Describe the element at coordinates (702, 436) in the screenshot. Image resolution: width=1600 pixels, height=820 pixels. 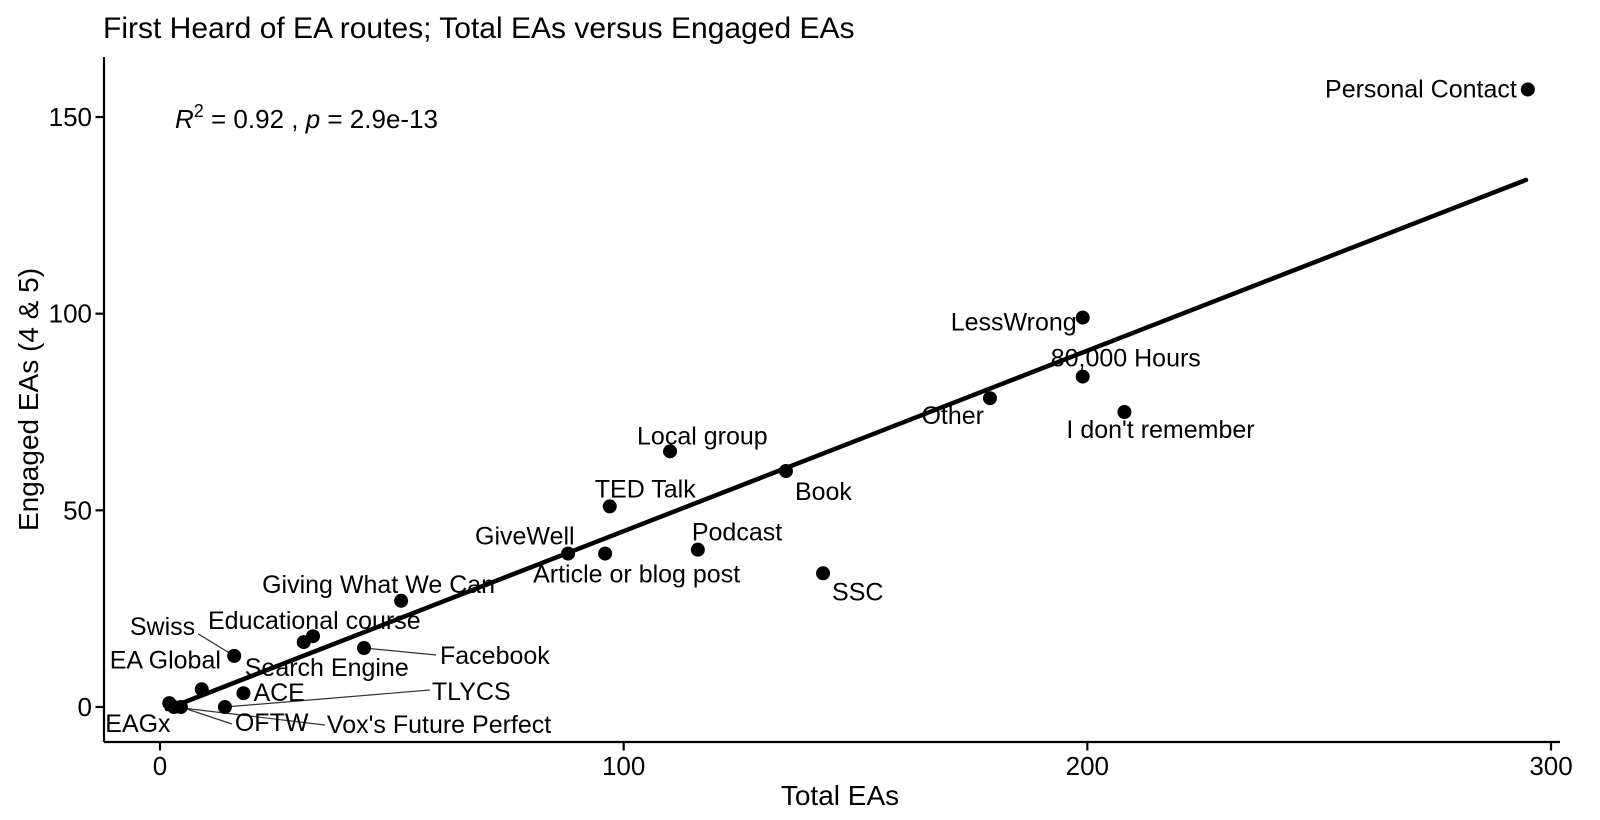
I see `point-label-local-group: Local group` at that location.